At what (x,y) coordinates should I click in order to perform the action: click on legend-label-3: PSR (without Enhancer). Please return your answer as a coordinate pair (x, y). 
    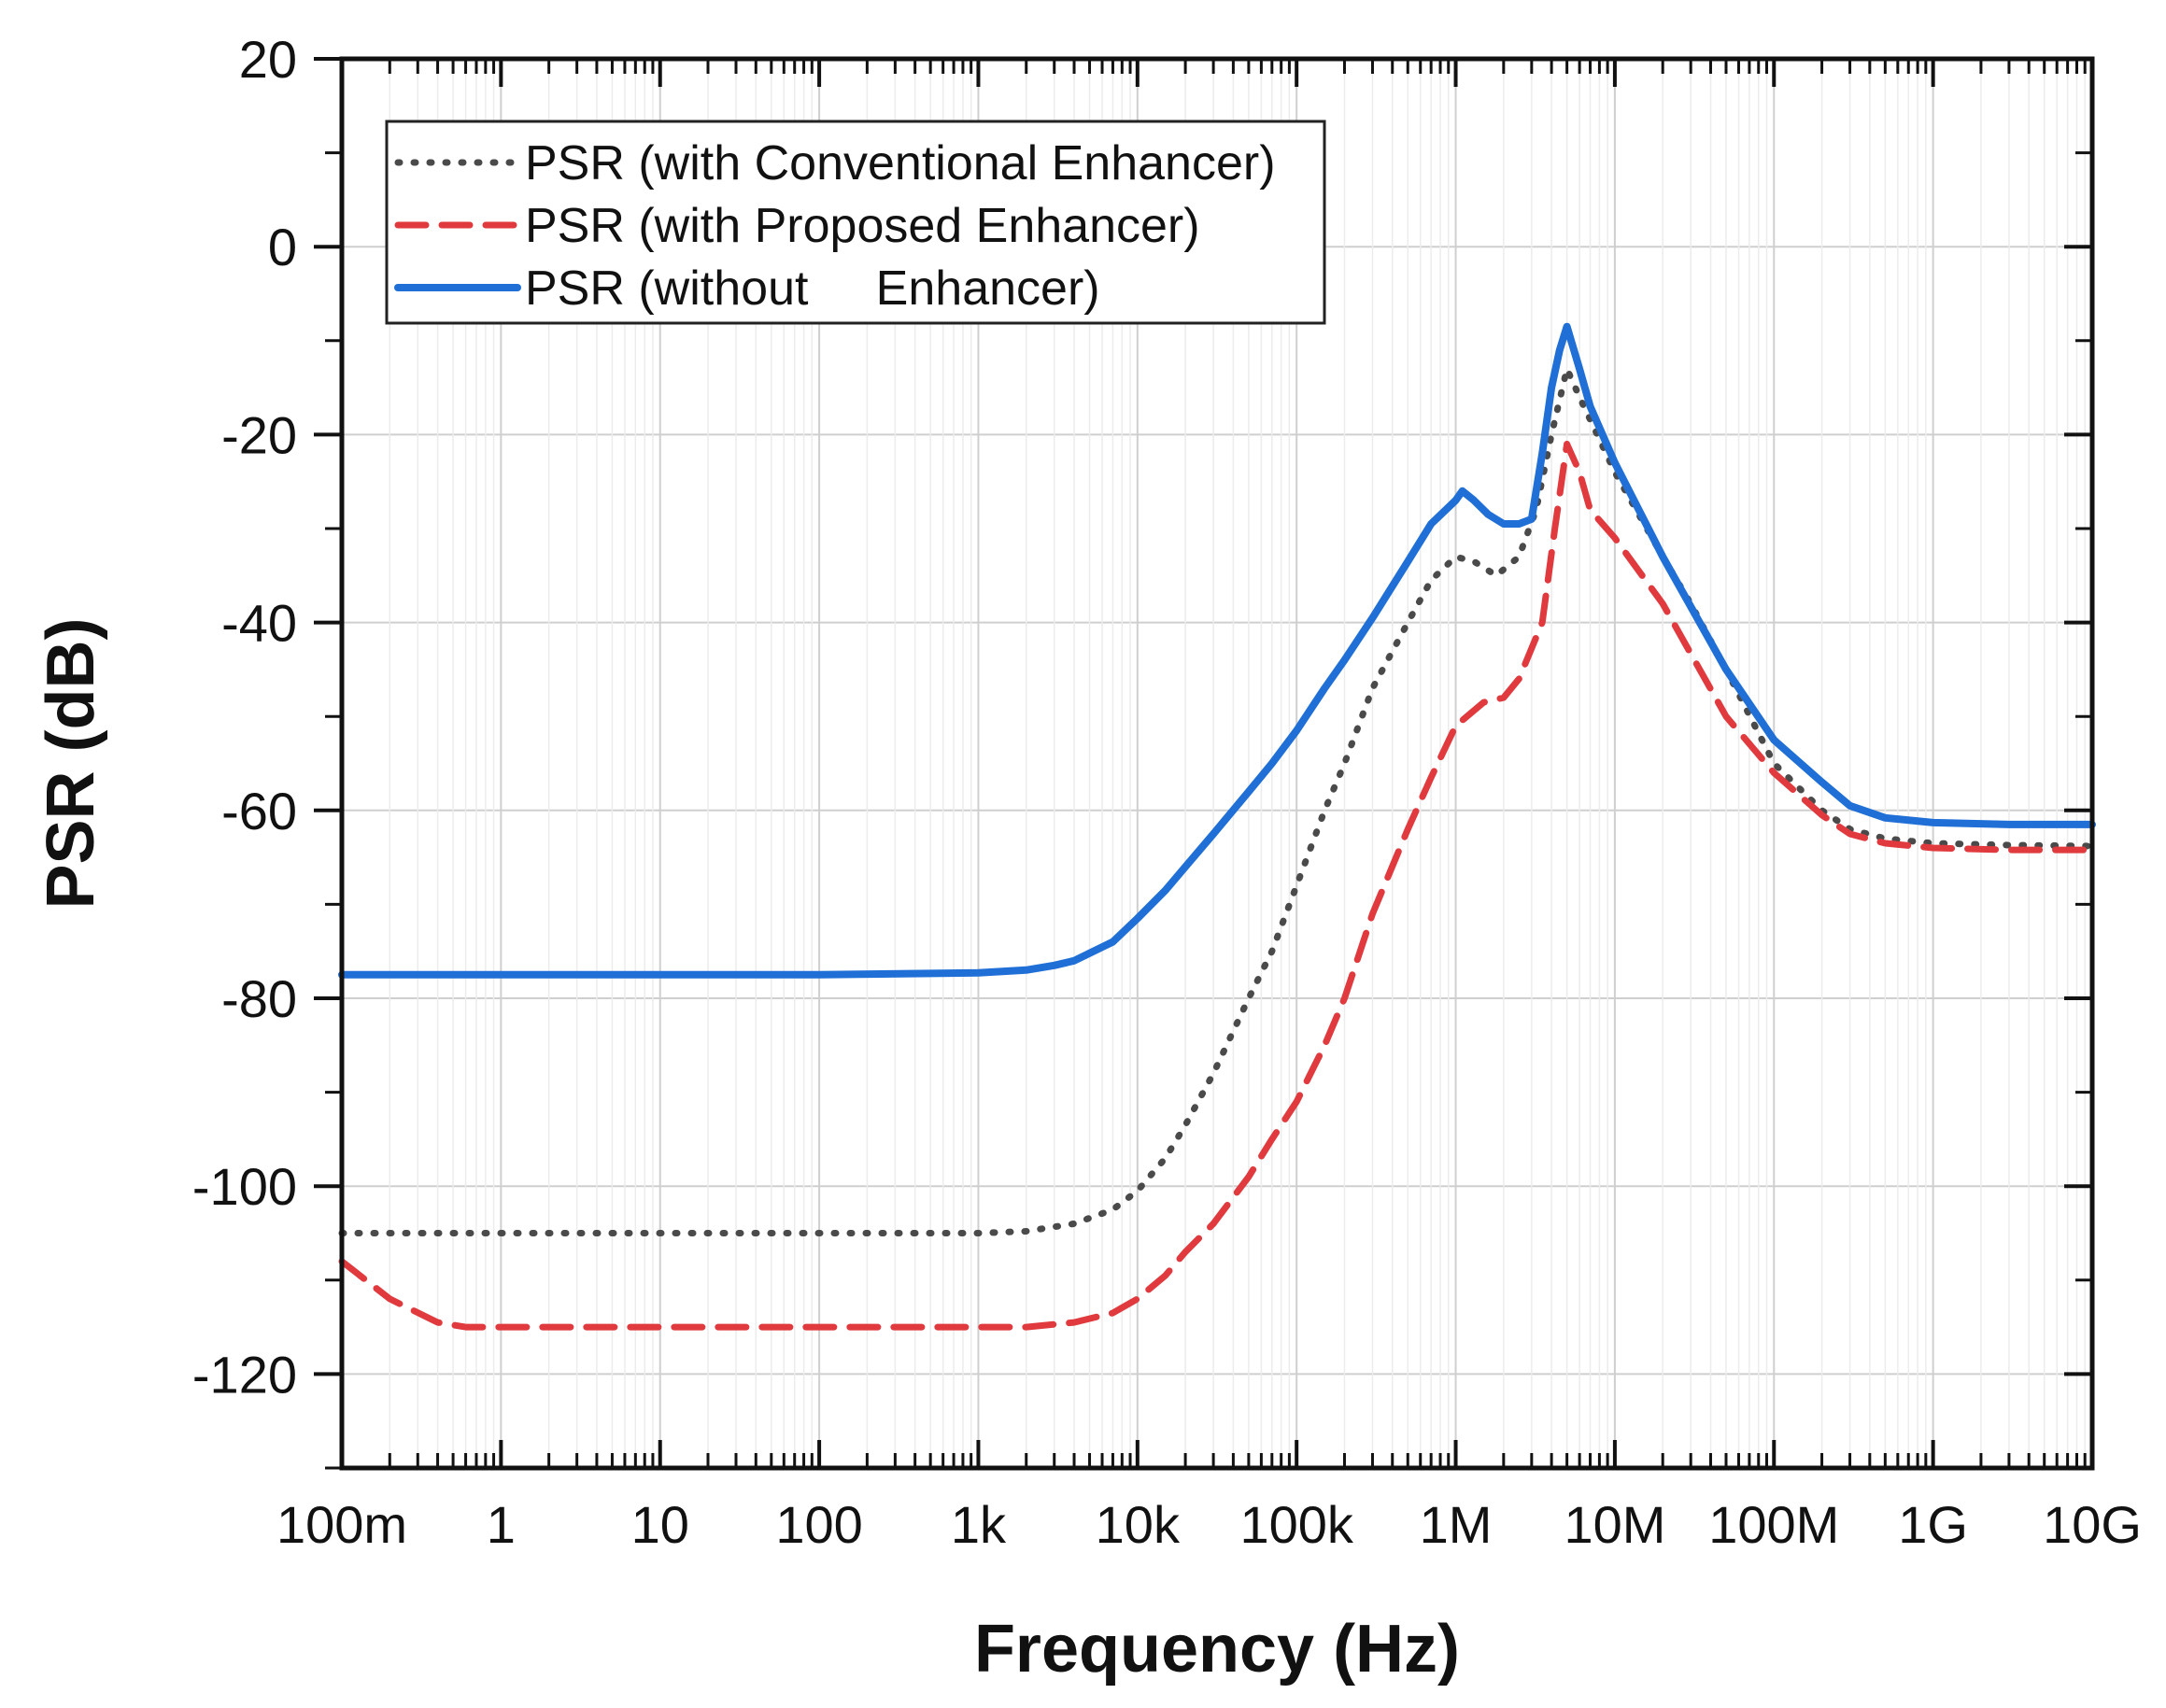
    Looking at the image, I should click on (813, 288).